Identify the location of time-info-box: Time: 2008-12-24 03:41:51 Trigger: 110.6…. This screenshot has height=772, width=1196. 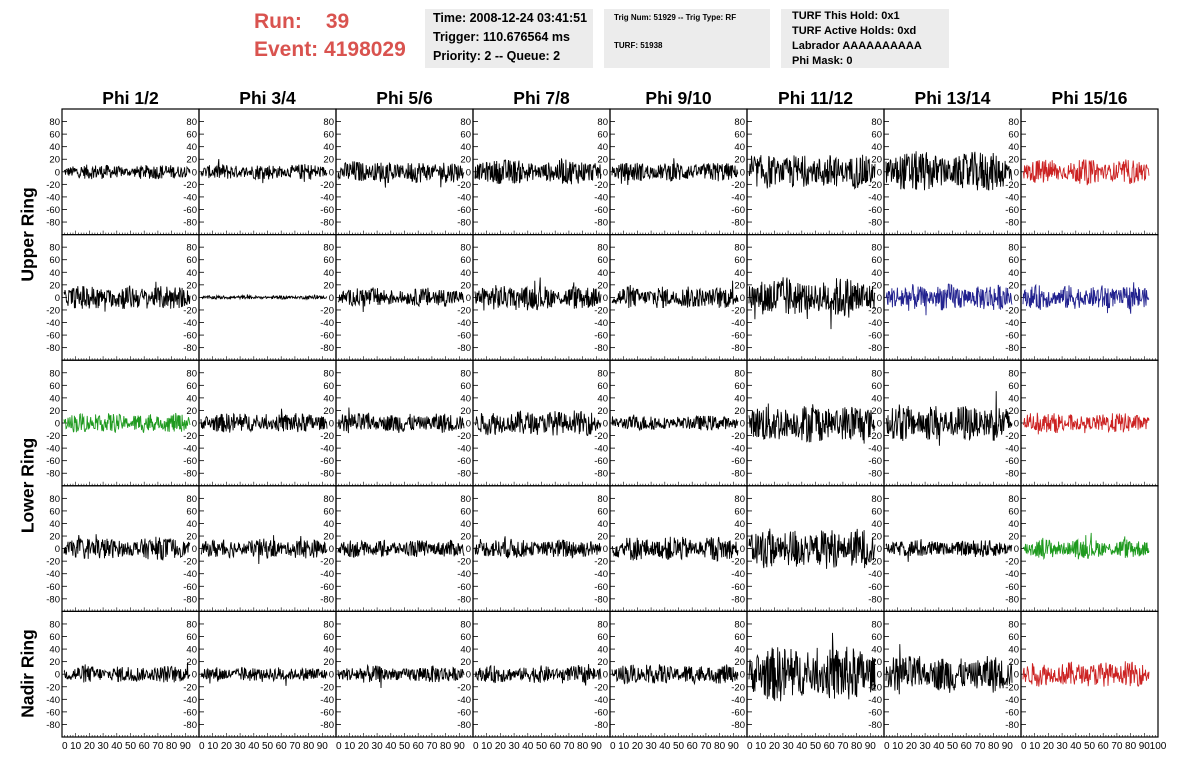
(509, 38).